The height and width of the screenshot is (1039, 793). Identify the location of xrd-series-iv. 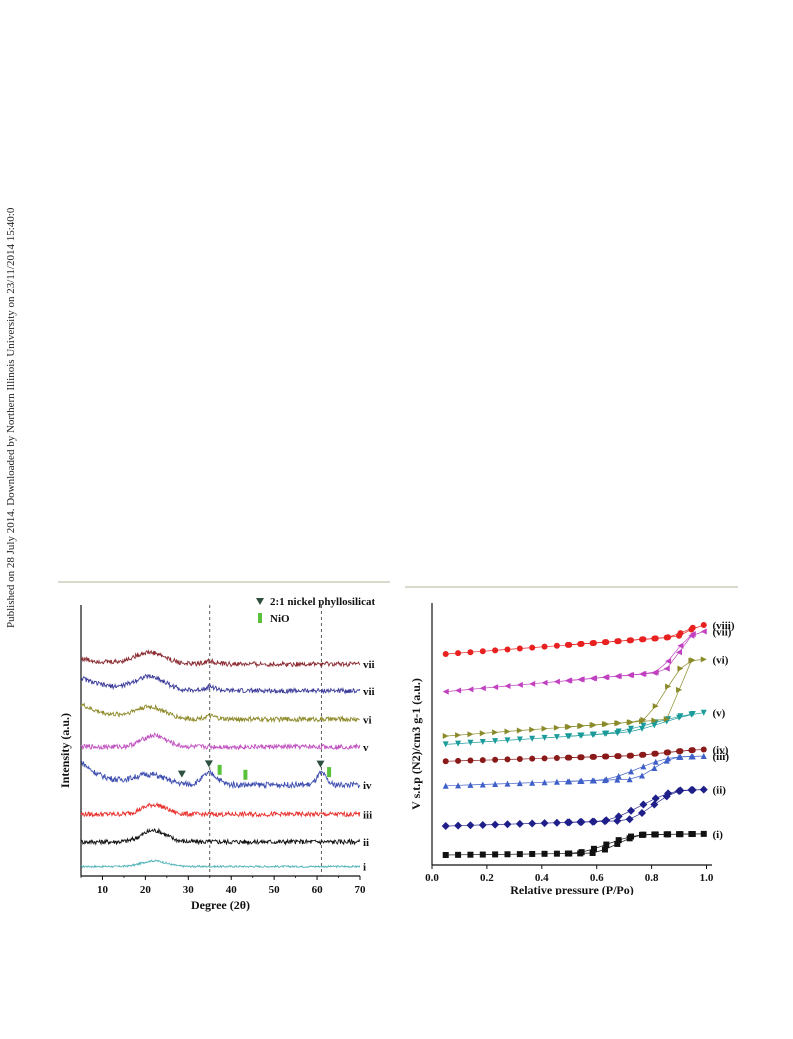
(220, 775).